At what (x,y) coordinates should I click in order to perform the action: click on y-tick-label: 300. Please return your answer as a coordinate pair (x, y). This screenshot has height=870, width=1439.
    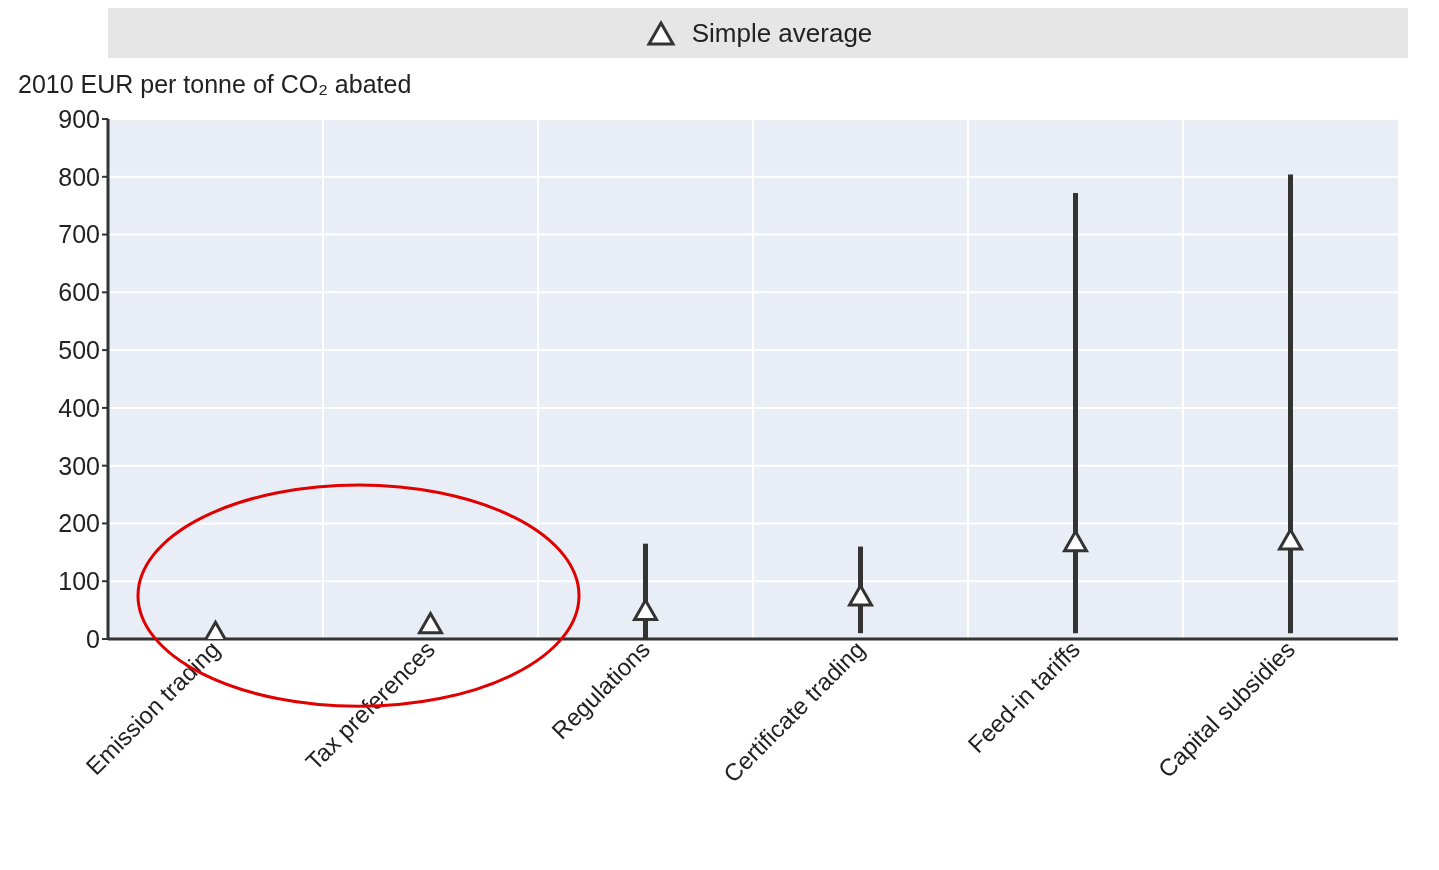
    Looking at the image, I should click on (79, 465).